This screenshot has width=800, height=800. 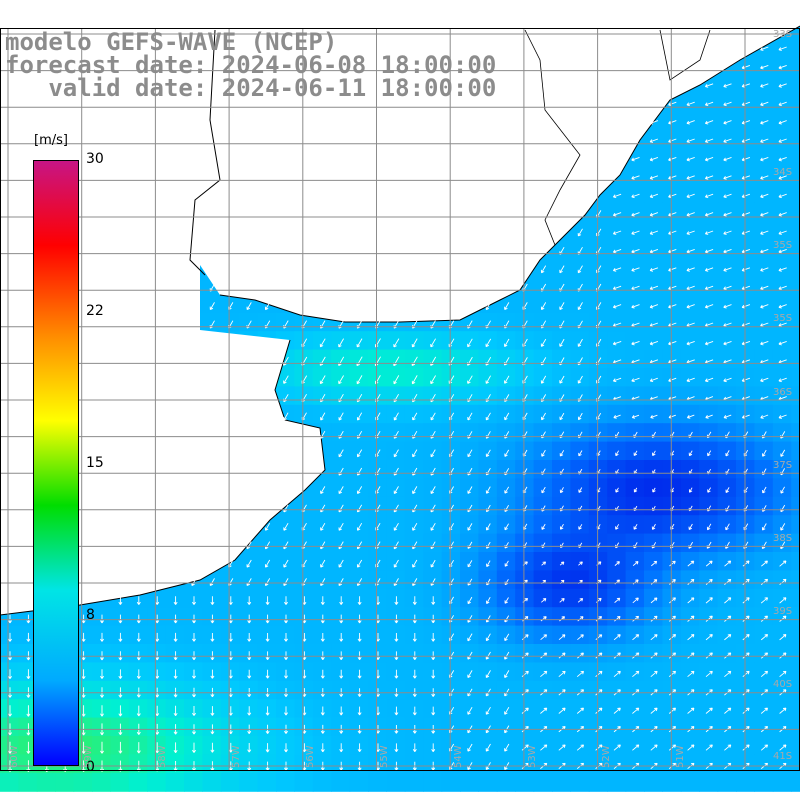 I want to click on lon-label: 59W, so click(x=88, y=756).